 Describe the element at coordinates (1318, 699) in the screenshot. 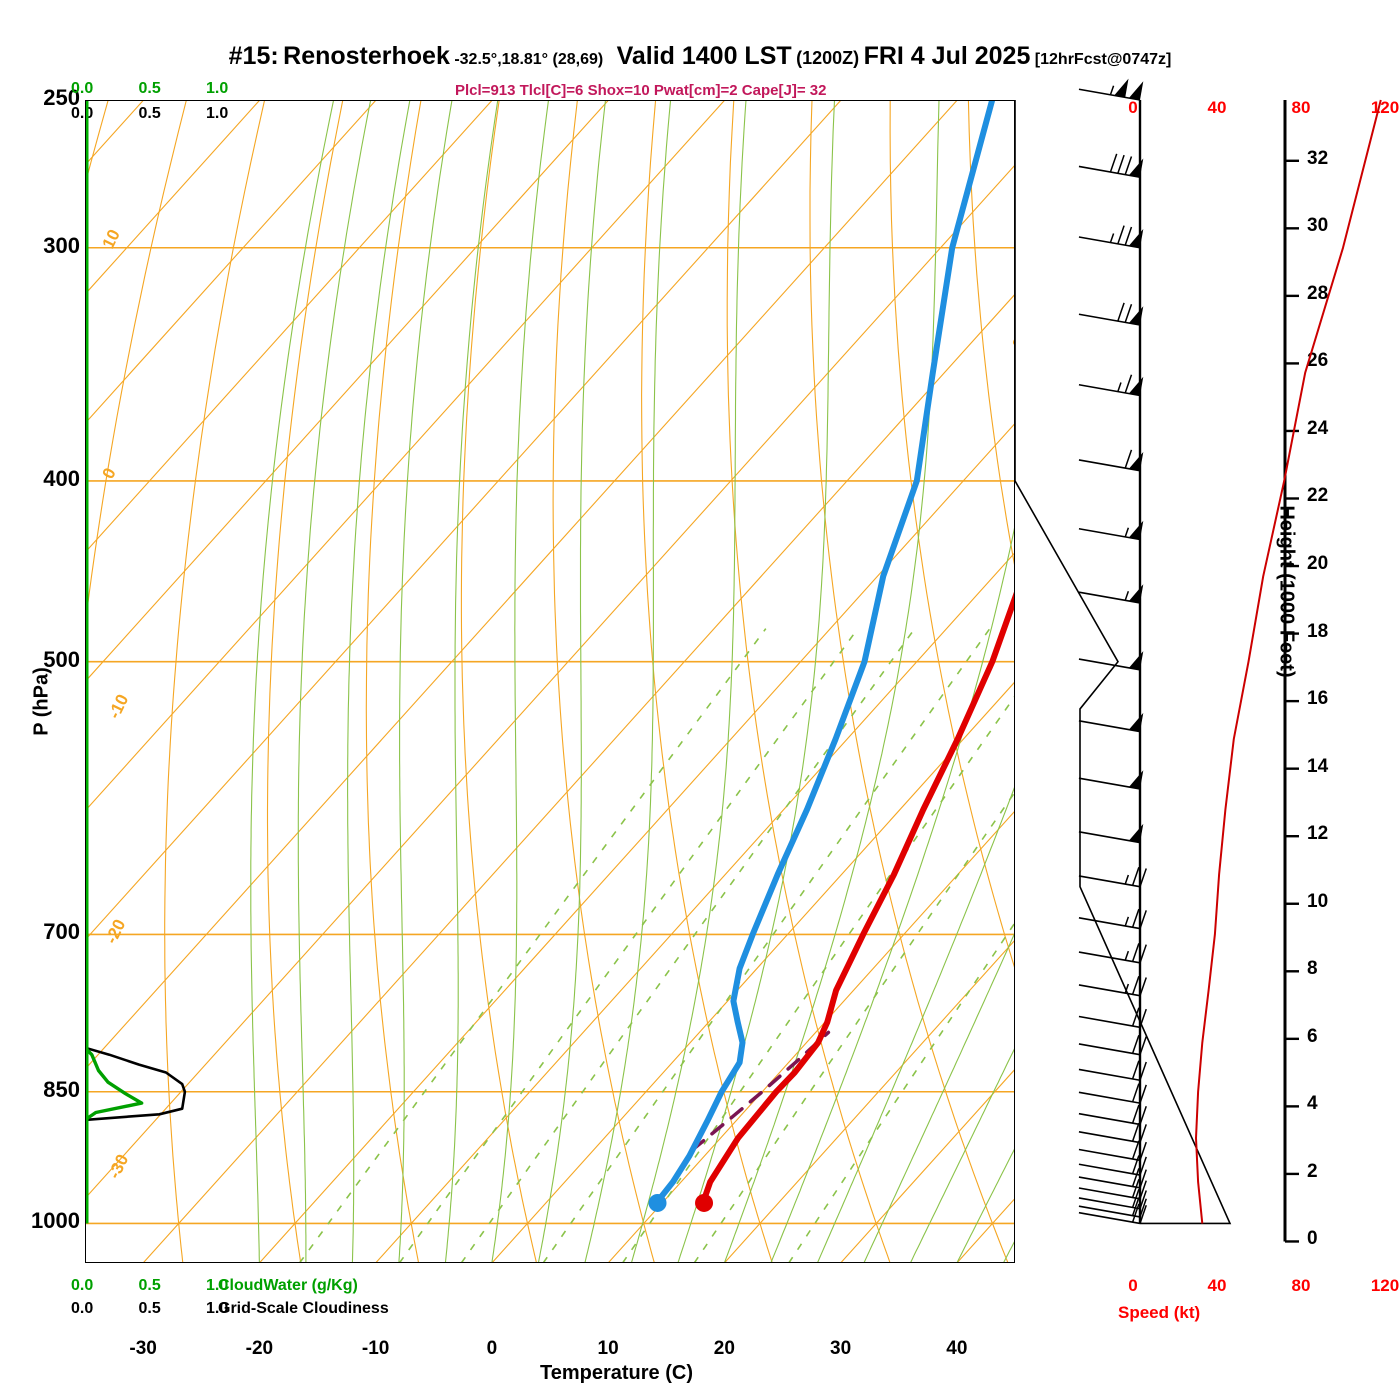

I see `height-tick-16: 16` at that location.